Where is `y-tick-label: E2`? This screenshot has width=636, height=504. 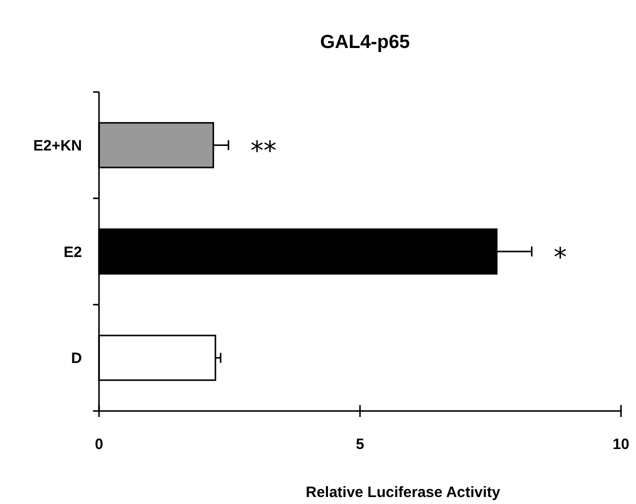
y-tick-label: E2 is located at coordinates (73, 252).